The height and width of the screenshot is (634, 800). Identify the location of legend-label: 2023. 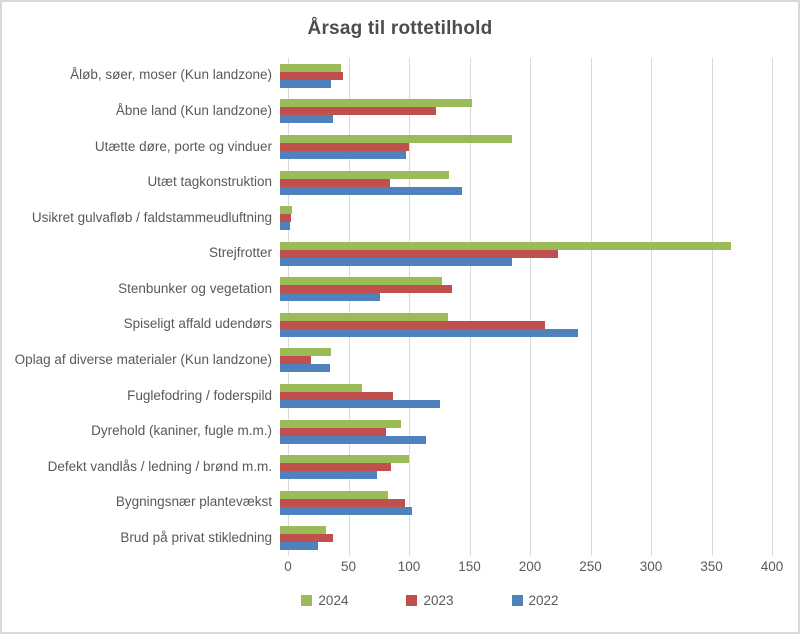
(438, 600).